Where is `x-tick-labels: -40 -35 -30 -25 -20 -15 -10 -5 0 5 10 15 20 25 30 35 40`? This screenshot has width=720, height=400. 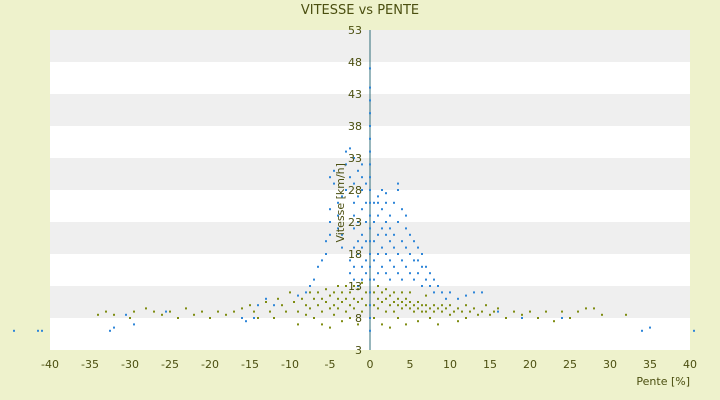 x-tick-labels: -40 -35 -30 -25 -20 -15 -10 -5 0 5 10 15 20 25 30 35 40 is located at coordinates (369, 364).